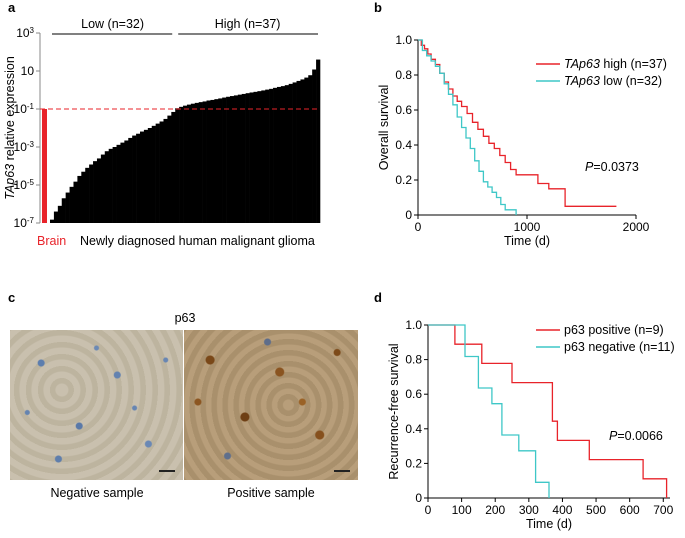 This screenshot has height=538, width=685. What do you see at coordinates (24, 223) in the screenshot?
I see `a-y-tick-label: 10⁻⁷` at bounding box center [24, 223].